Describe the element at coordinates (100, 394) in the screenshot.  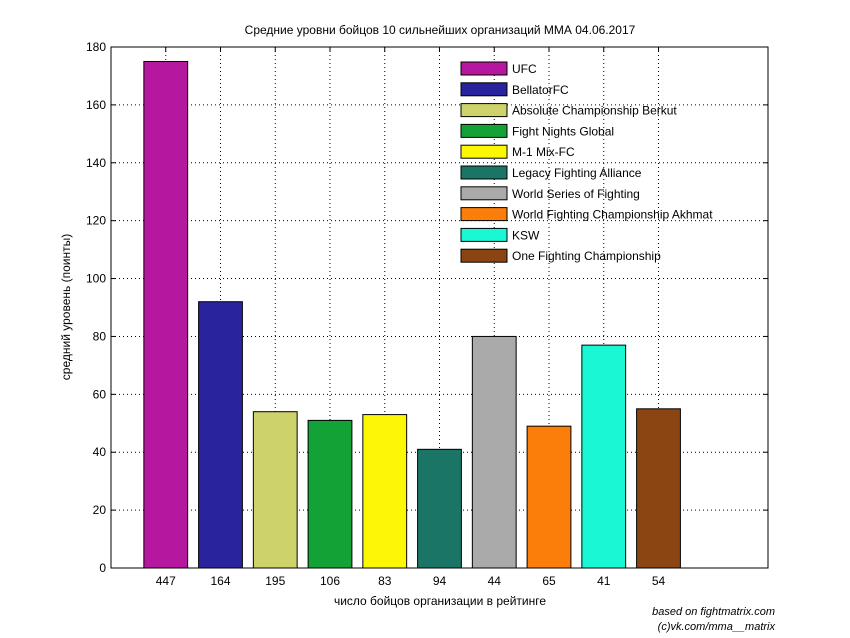
I see `y-tick-label: 60` at that location.